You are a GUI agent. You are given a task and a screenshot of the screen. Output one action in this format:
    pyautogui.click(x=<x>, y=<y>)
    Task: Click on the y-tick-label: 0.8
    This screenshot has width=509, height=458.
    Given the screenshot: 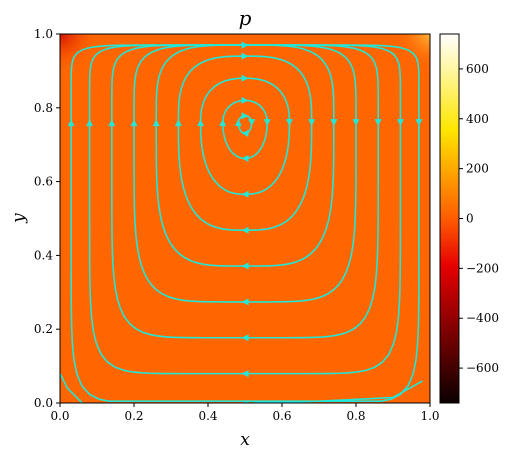 What is the action you would take?
    pyautogui.click(x=43, y=108)
    